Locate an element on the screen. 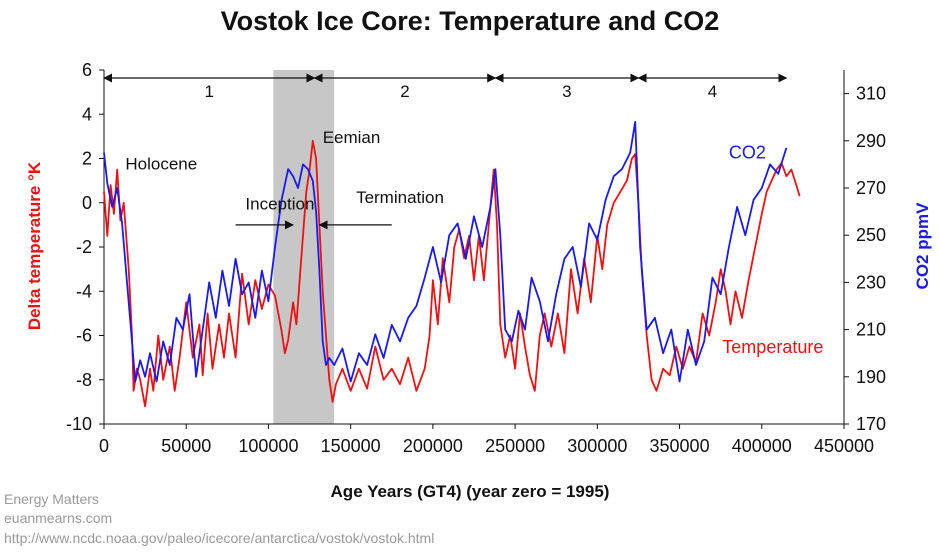  y-left-tick-label: -6 is located at coordinates (84, 336).